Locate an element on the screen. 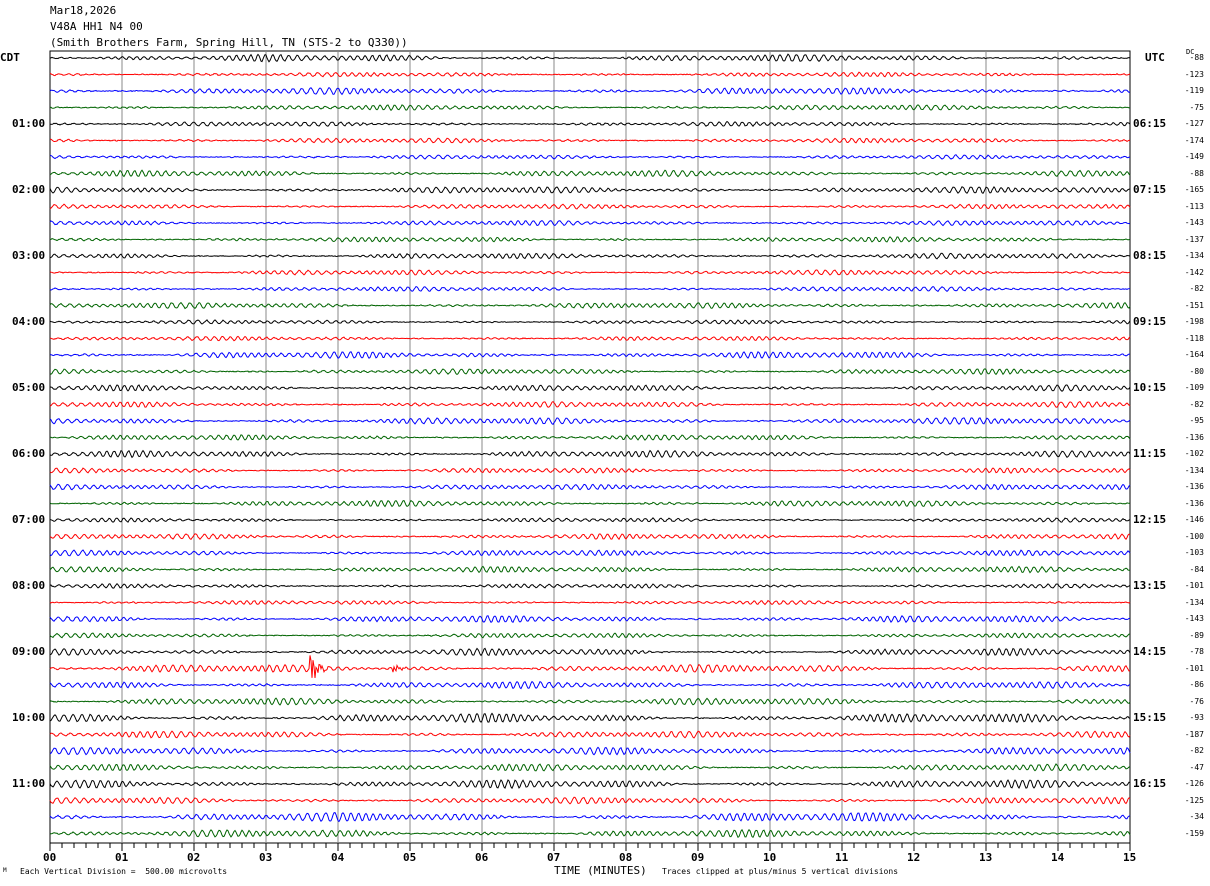  utc-hour-label: 10:15 is located at coordinates (1150, 387).